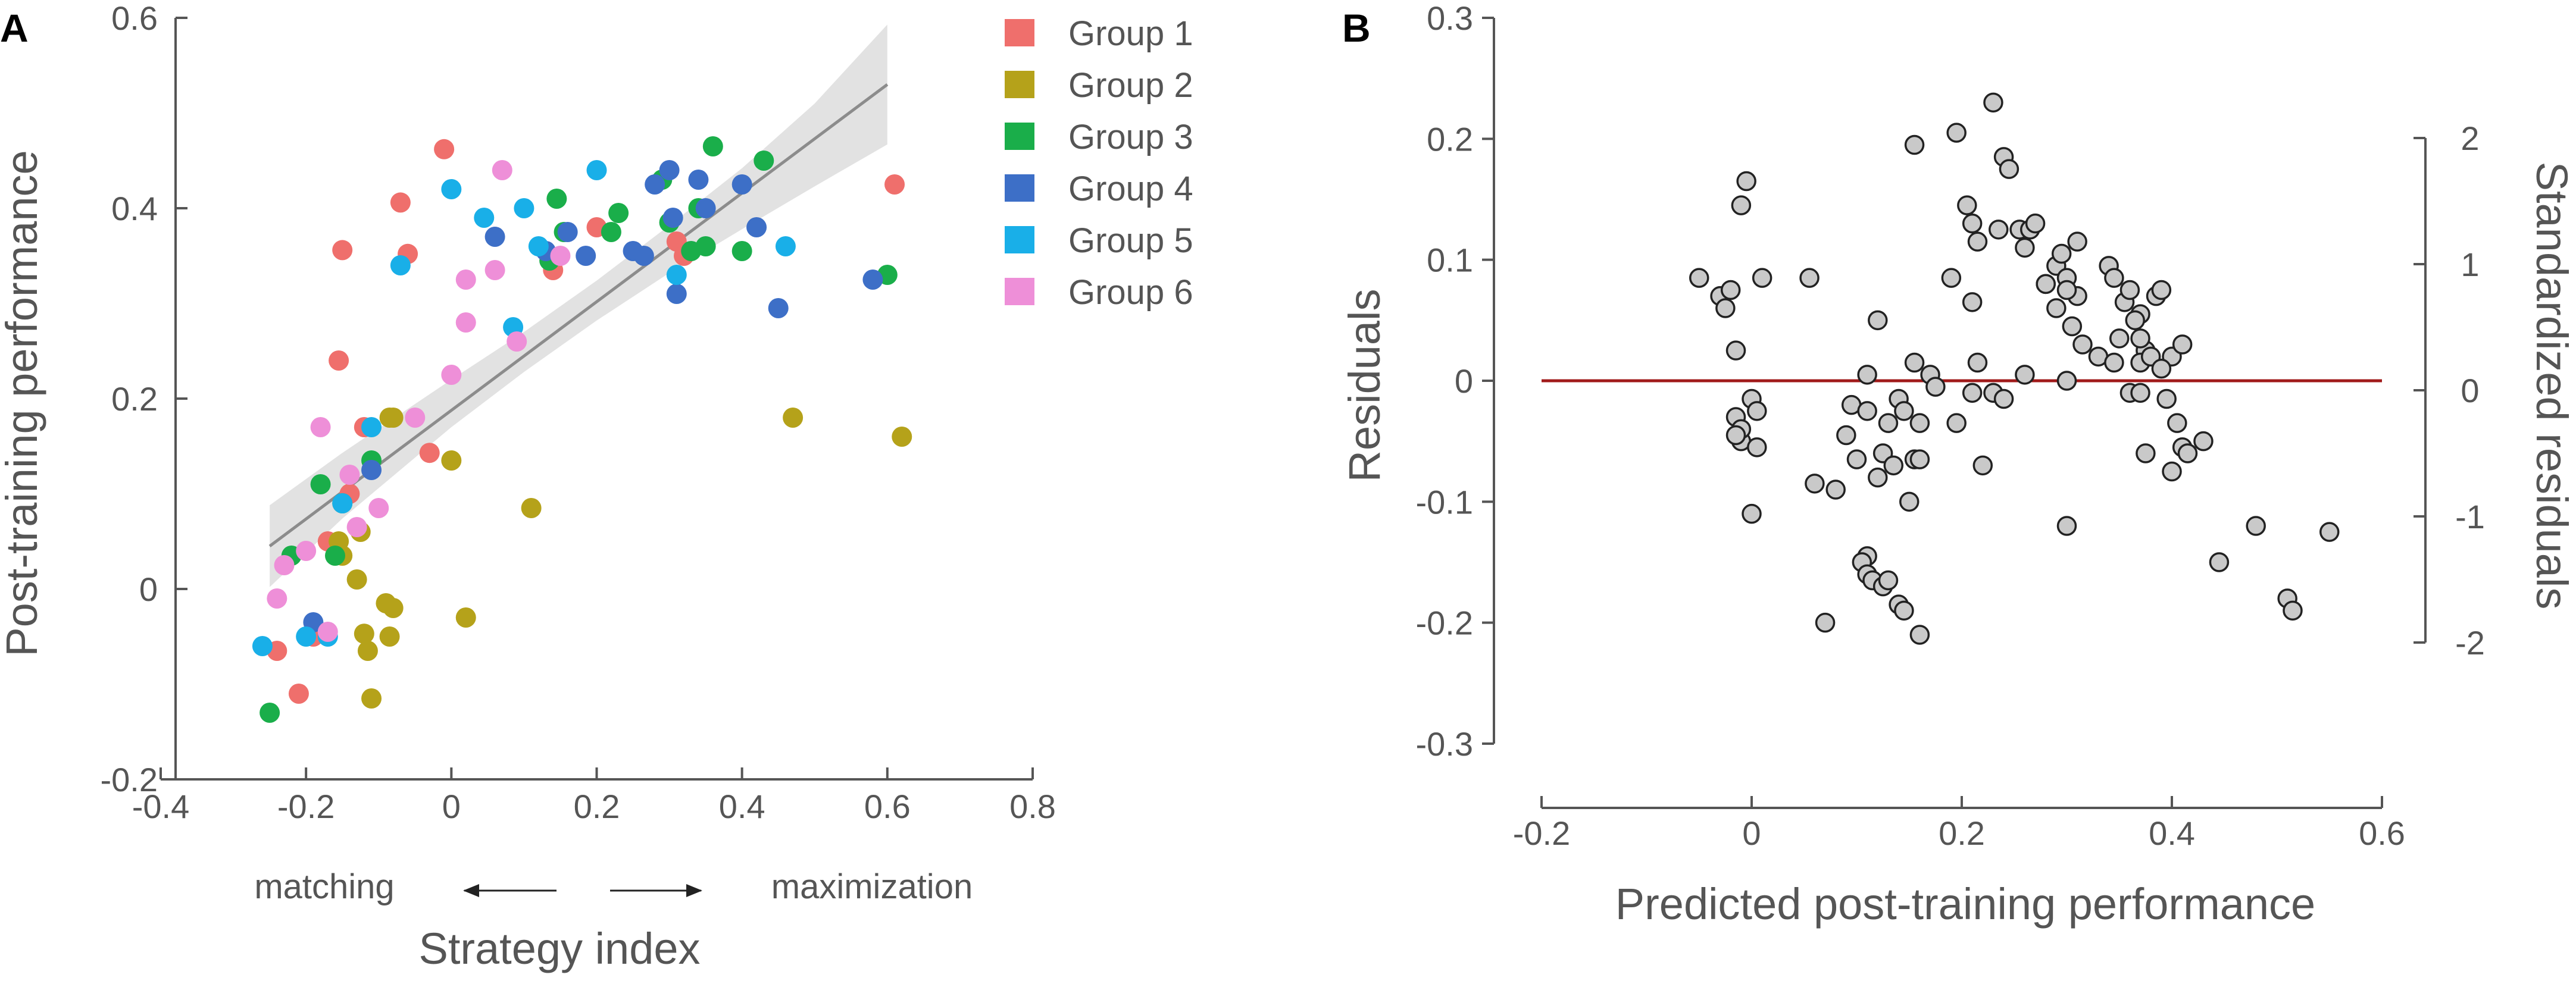 The width and height of the screenshot is (2576, 984). What do you see at coordinates (134, 399) in the screenshot?
I see `y-tick-label: 0.2` at bounding box center [134, 399].